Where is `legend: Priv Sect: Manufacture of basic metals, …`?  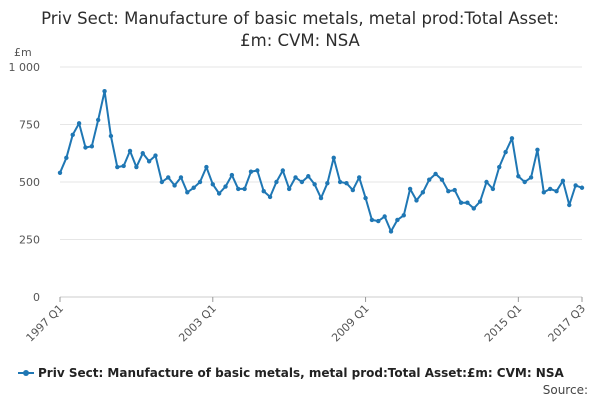
legend: Priv Sect: Manufacture of basic metals, … is located at coordinates (291, 373).